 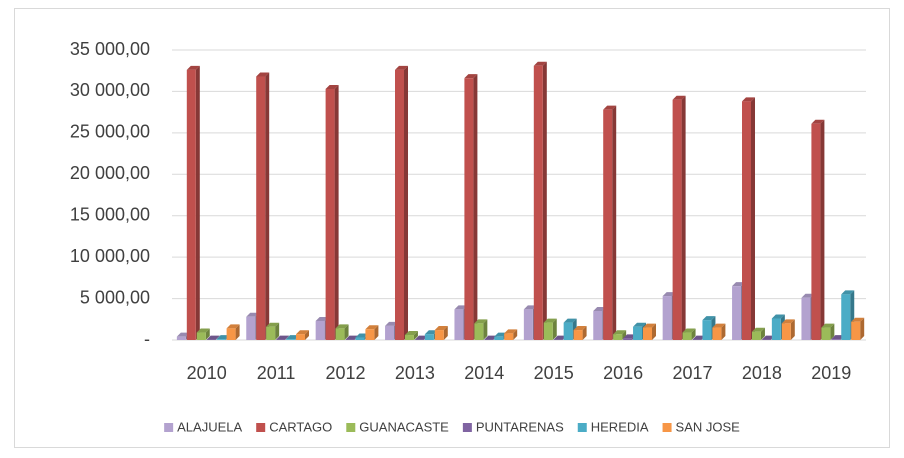 What do you see at coordinates (110, 132) in the screenshot?
I see `y-tick-label: 25 000,00` at bounding box center [110, 132].